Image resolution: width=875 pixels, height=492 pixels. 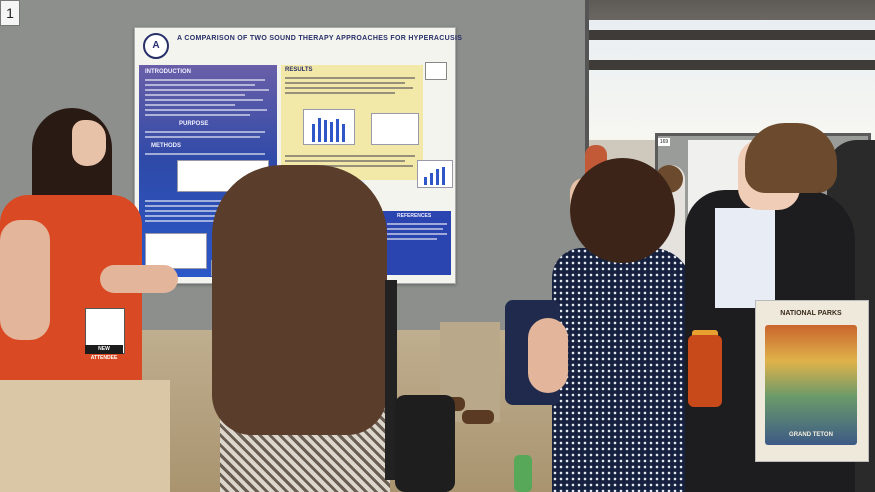 What do you see at coordinates (791, 158) in the screenshot?
I see `listener-hair-bun` at bounding box center [791, 158].